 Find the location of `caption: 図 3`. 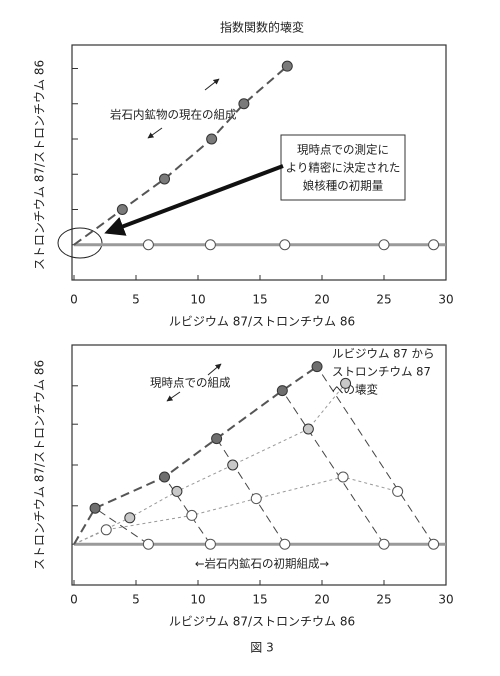

caption: 図 3 is located at coordinates (261, 648).